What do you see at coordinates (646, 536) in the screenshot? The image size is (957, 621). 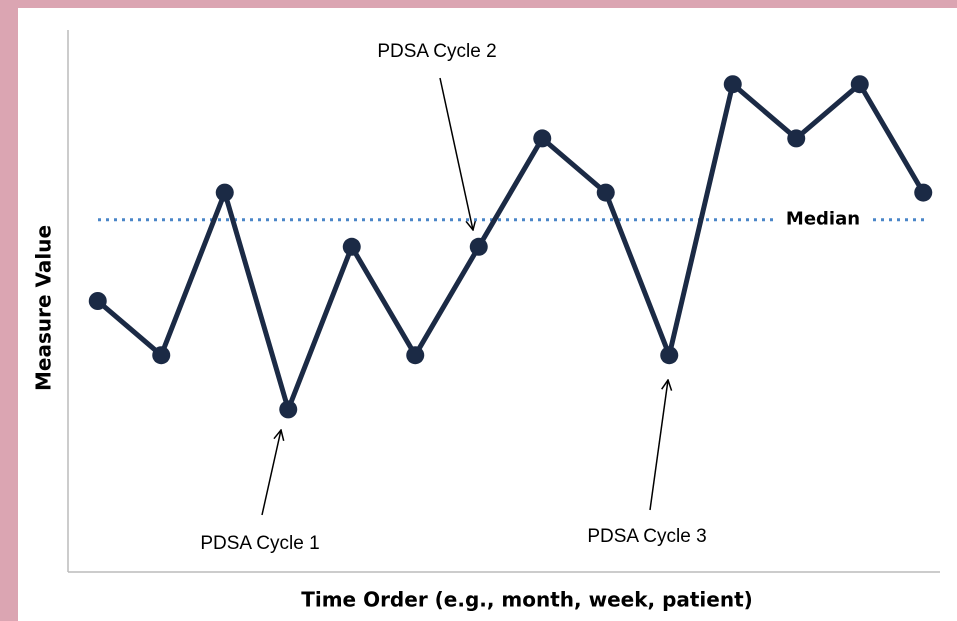 I see `annotation: PDSA Cycle 3` at bounding box center [646, 536].